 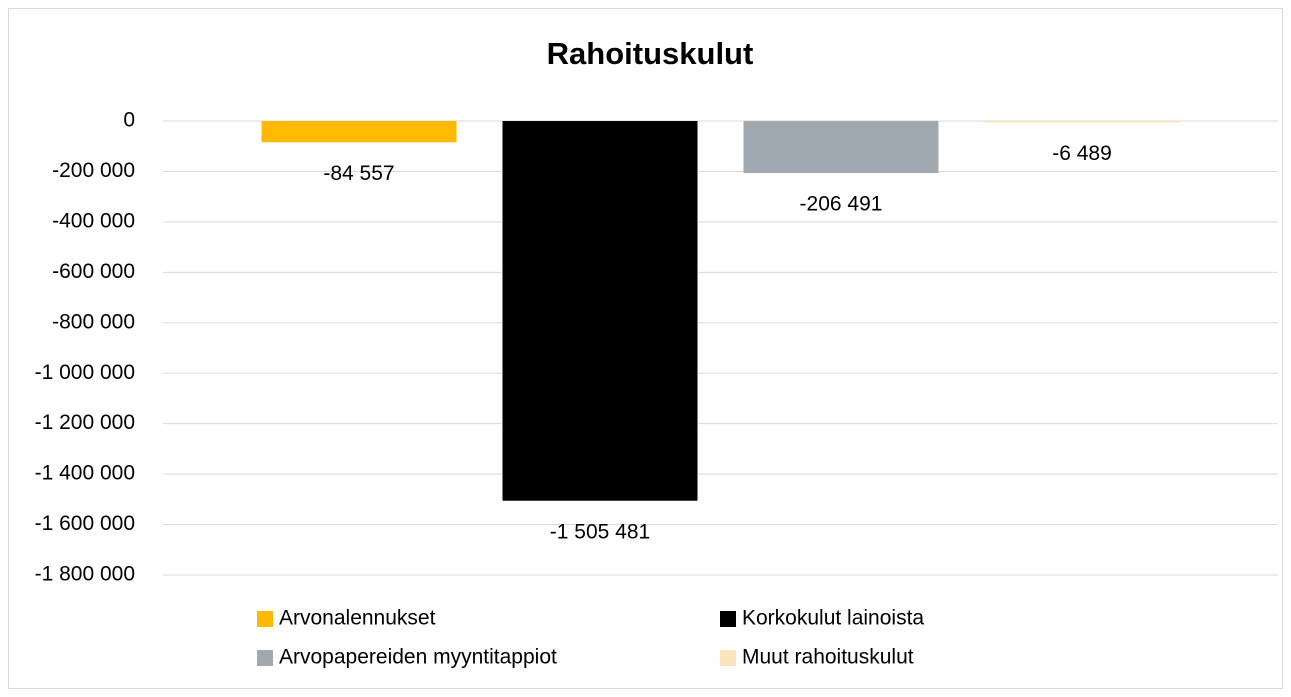 I want to click on y-tick-label: -1 000 000, so click(x=85, y=372).